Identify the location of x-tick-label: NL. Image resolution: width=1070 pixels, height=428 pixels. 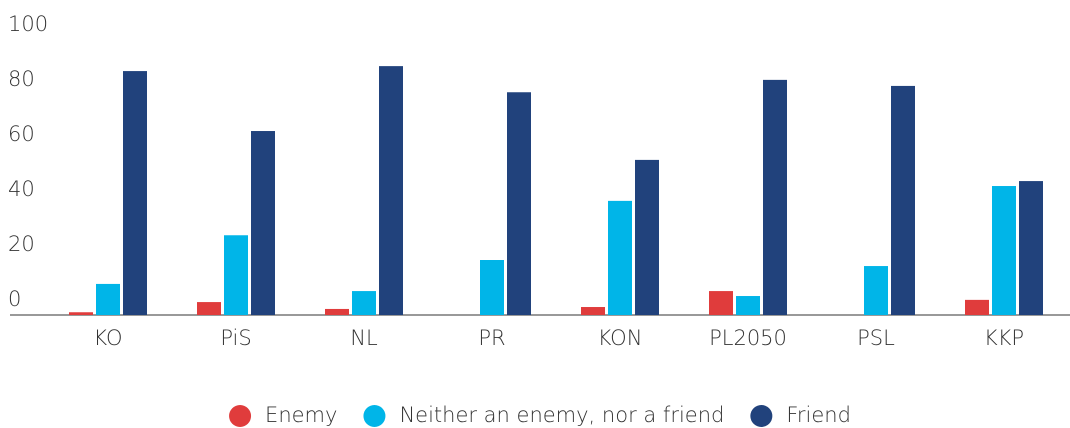
(364, 338).